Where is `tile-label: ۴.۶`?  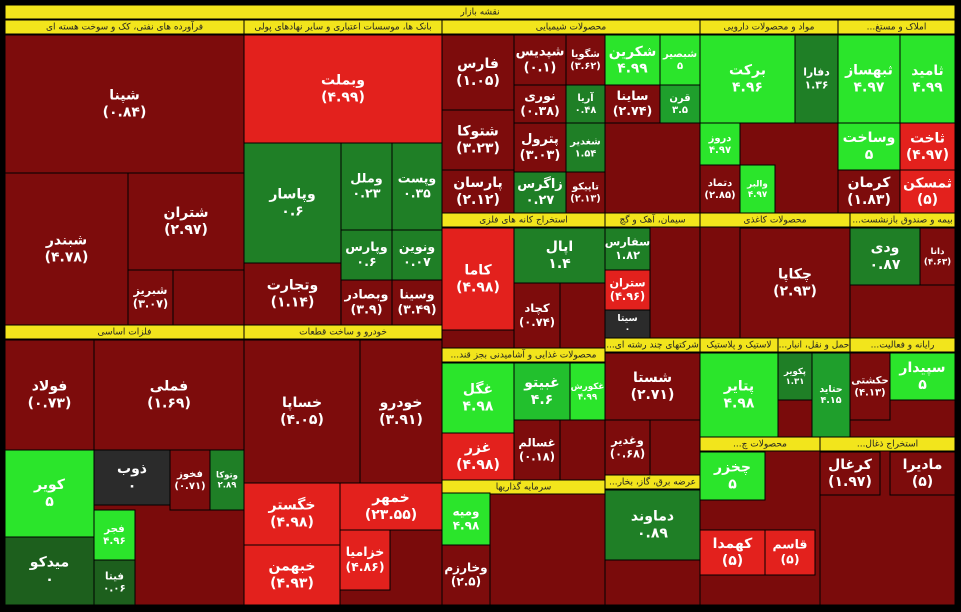 tile-label: ۴.۶ is located at coordinates (542, 400).